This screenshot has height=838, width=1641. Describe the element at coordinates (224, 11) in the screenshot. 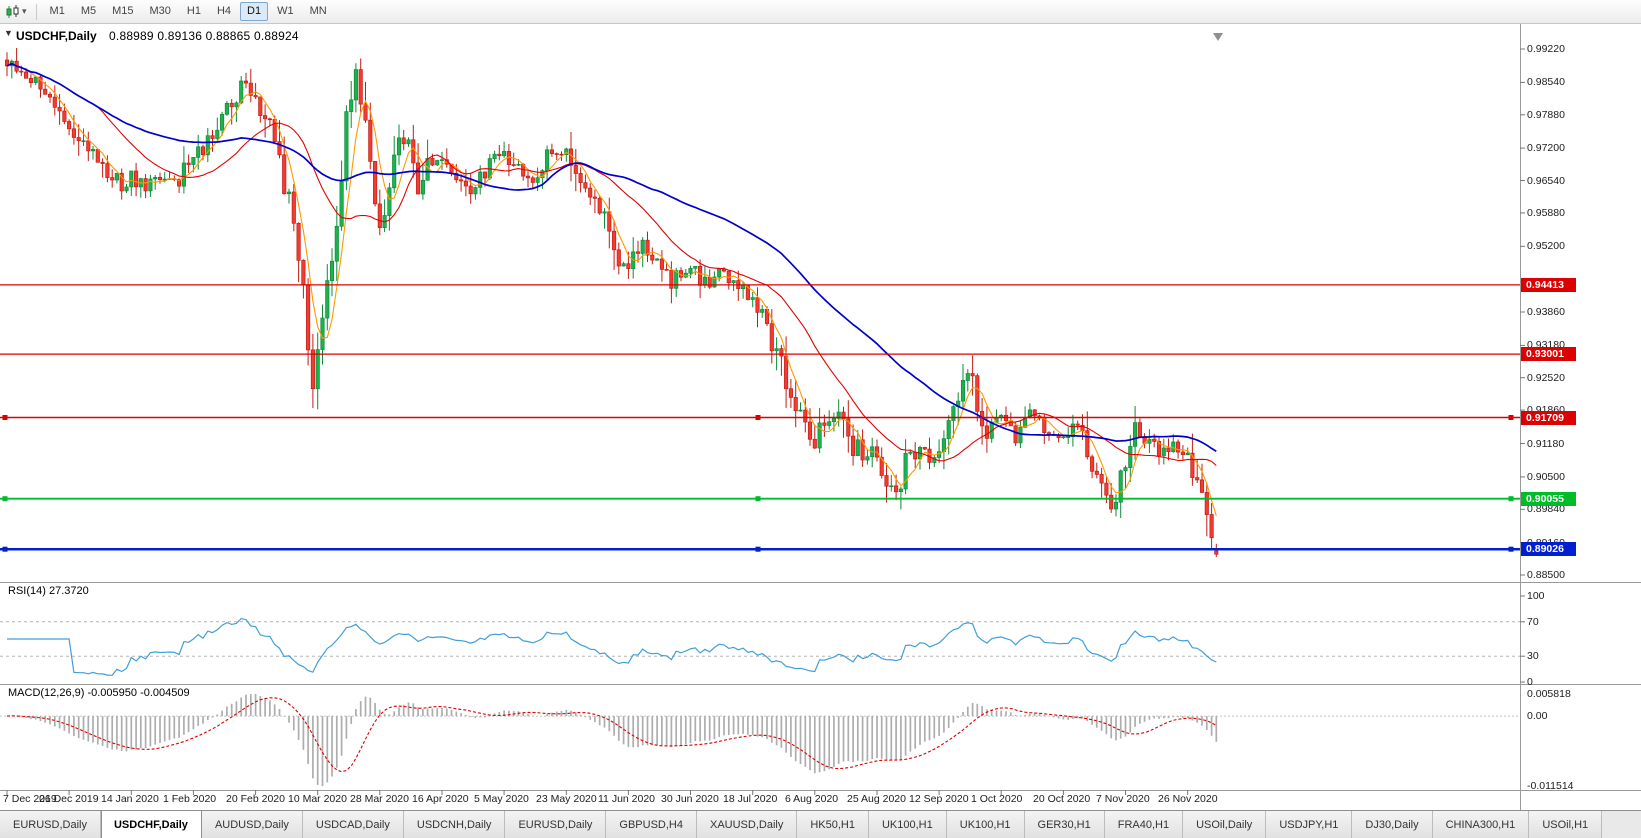

I see `timeframe-button-h4: H4` at that location.